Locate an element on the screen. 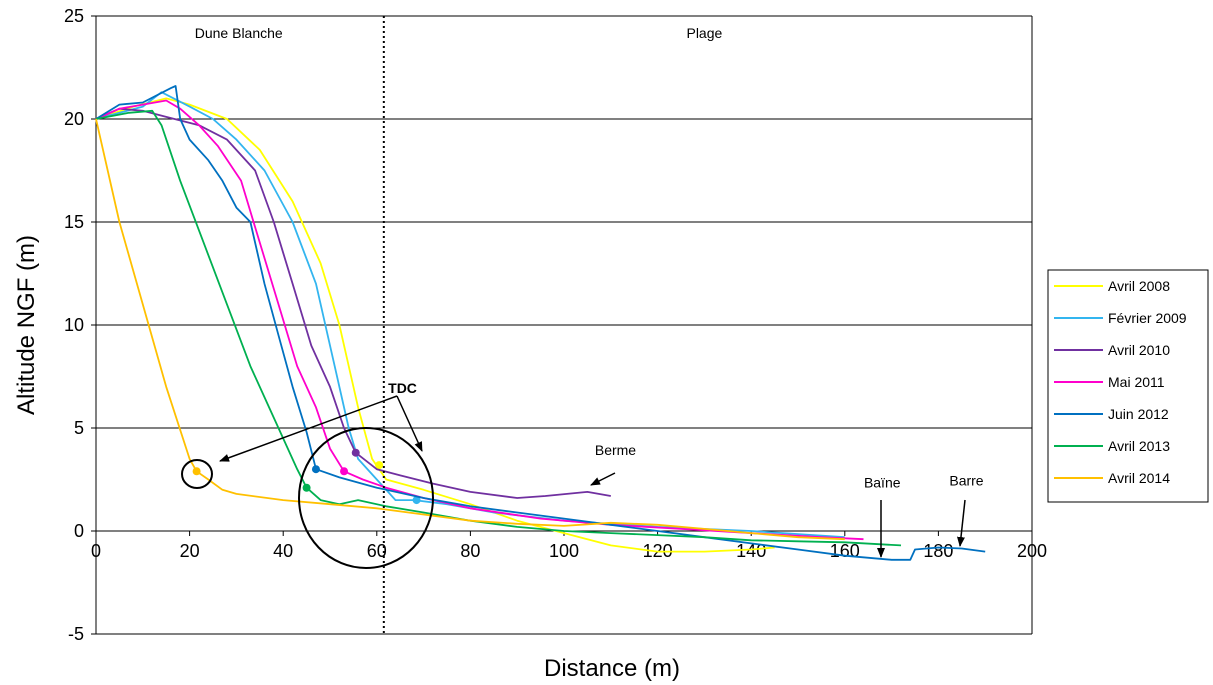  x-tick-label: 140 is located at coordinates (751, 551).